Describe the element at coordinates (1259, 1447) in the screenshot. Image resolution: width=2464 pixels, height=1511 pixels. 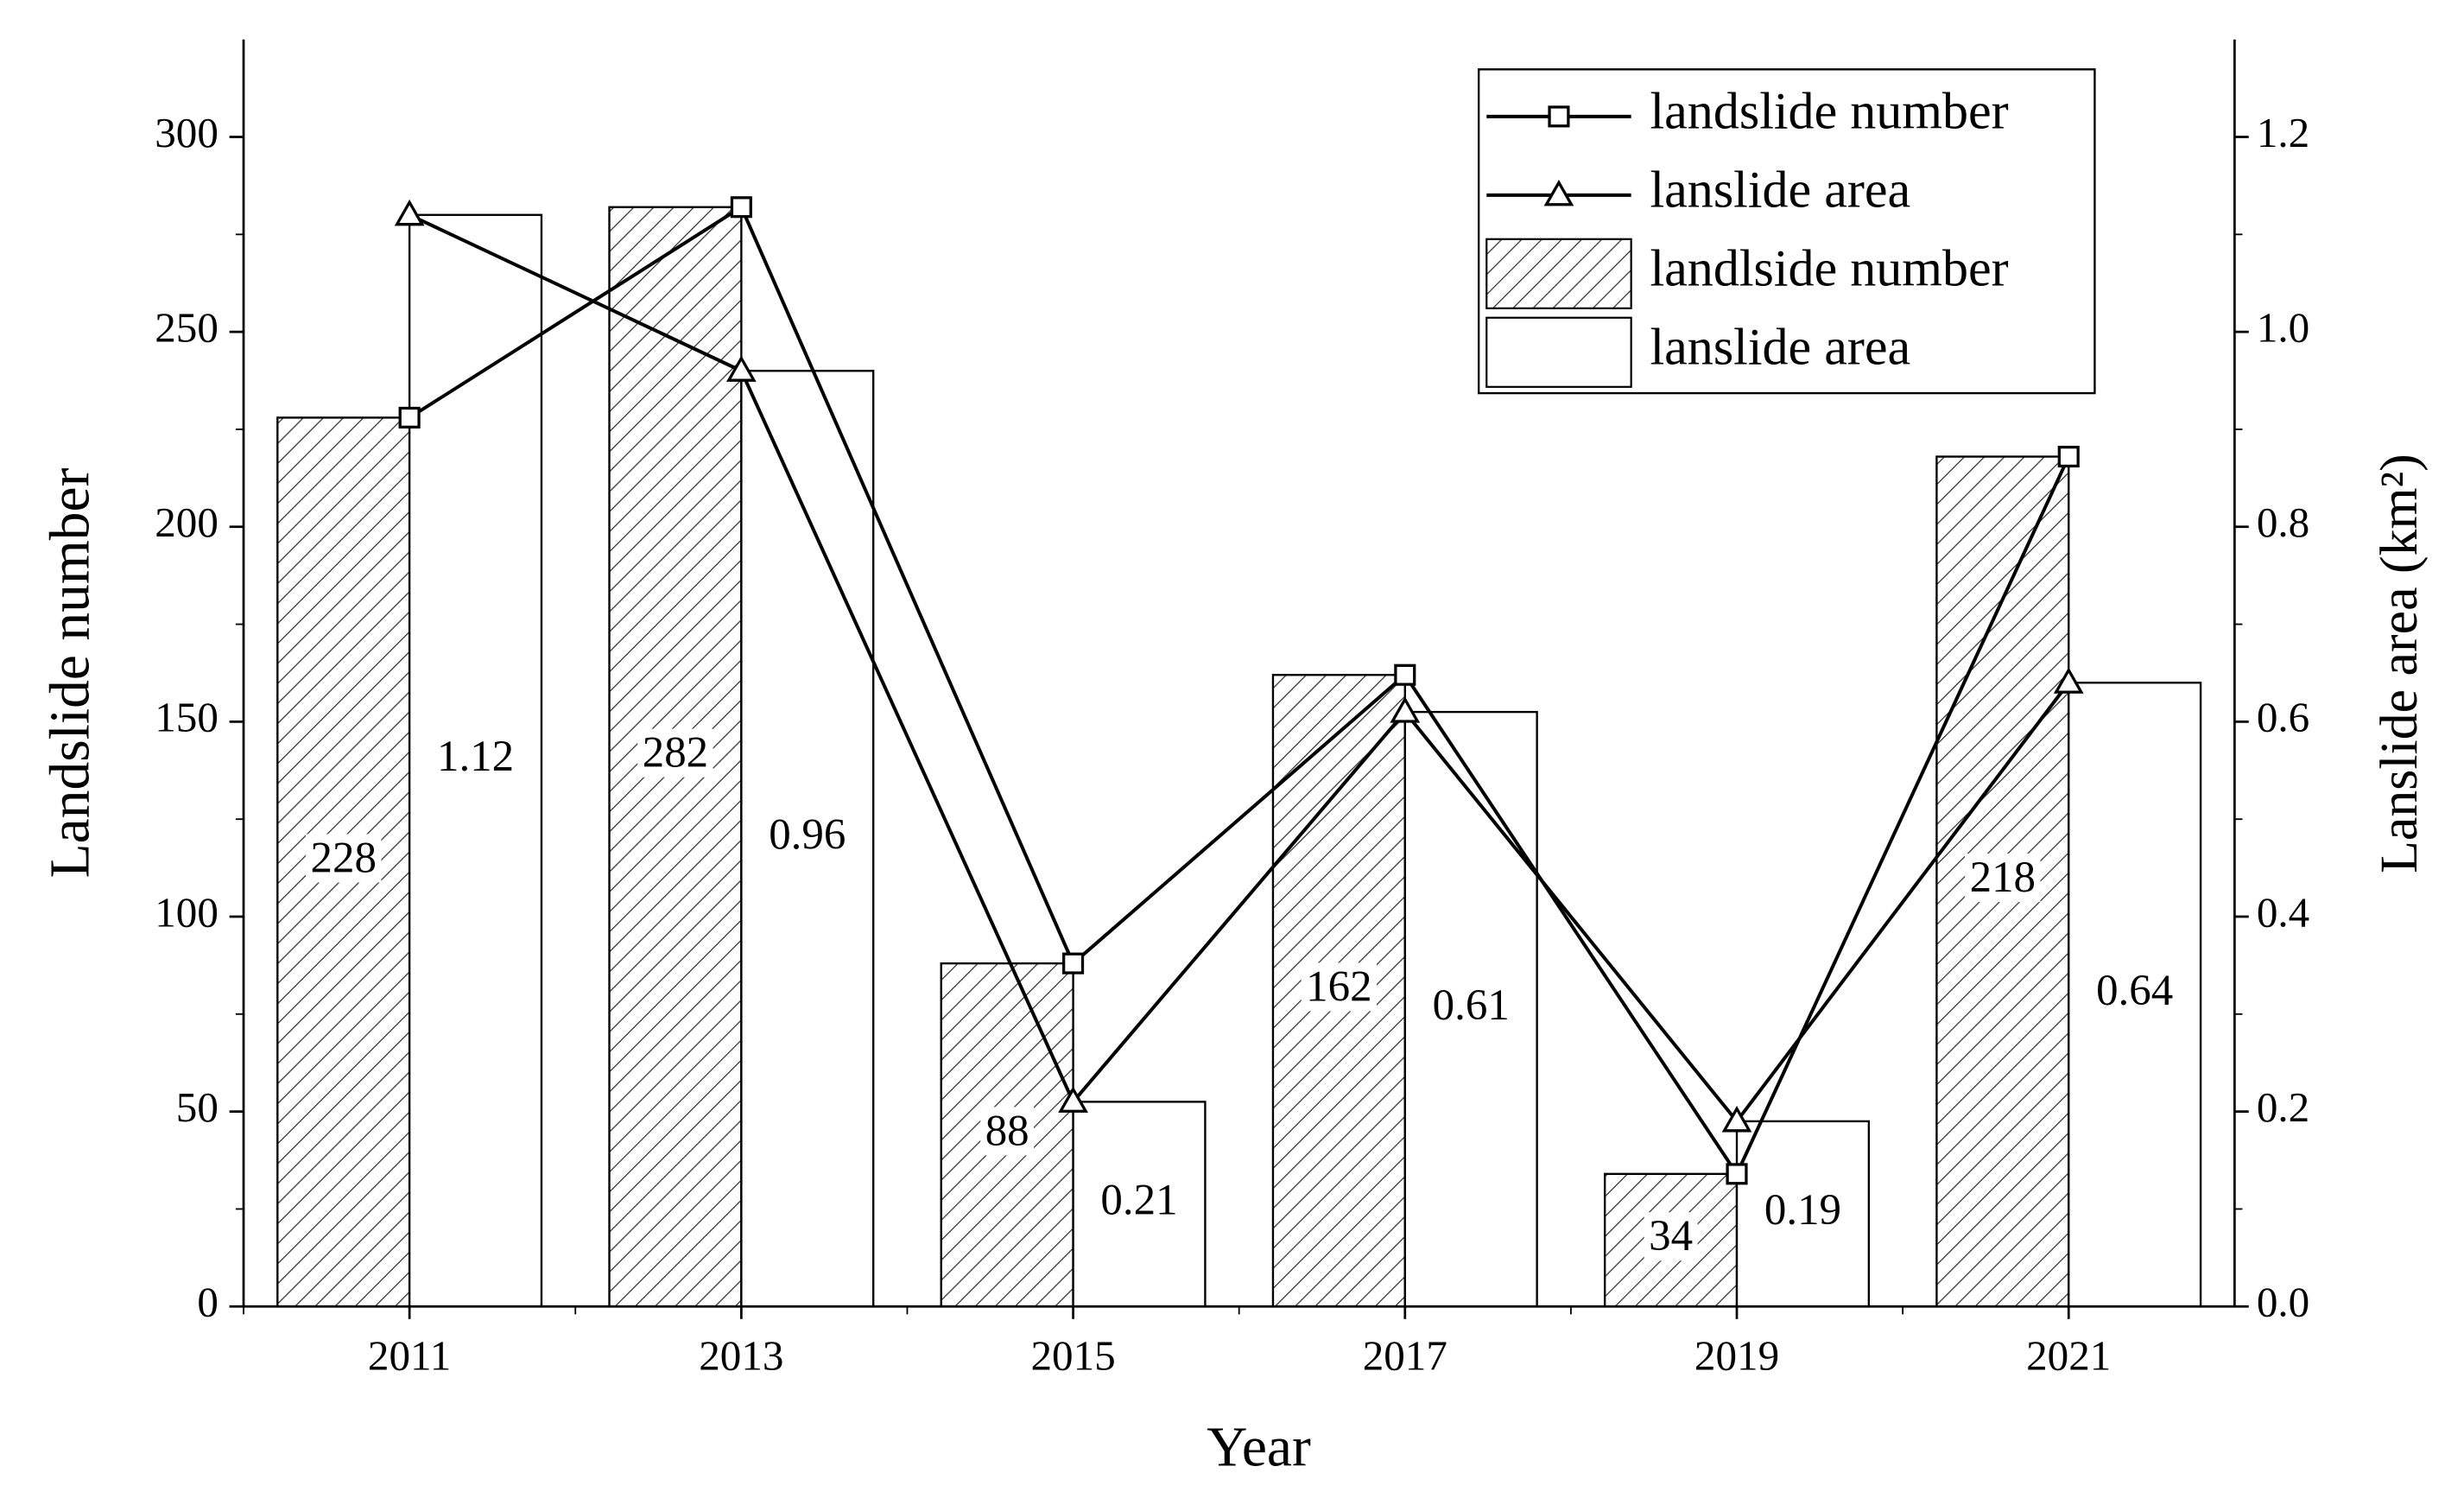
I see `x-axis-title: Year` at that location.